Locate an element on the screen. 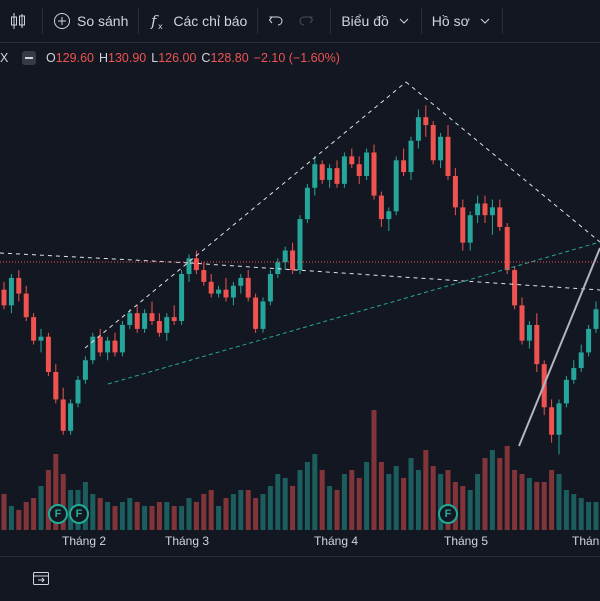 The width and height of the screenshot is (600, 601). change-value: −2.10 (−1.60%) is located at coordinates (297, 58).